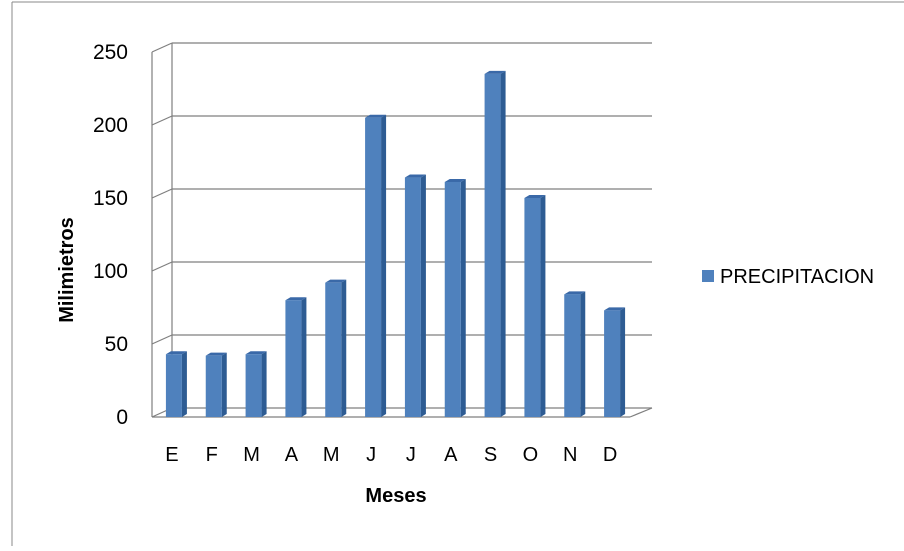  I want to click on chart-floor, so click(402, 412).